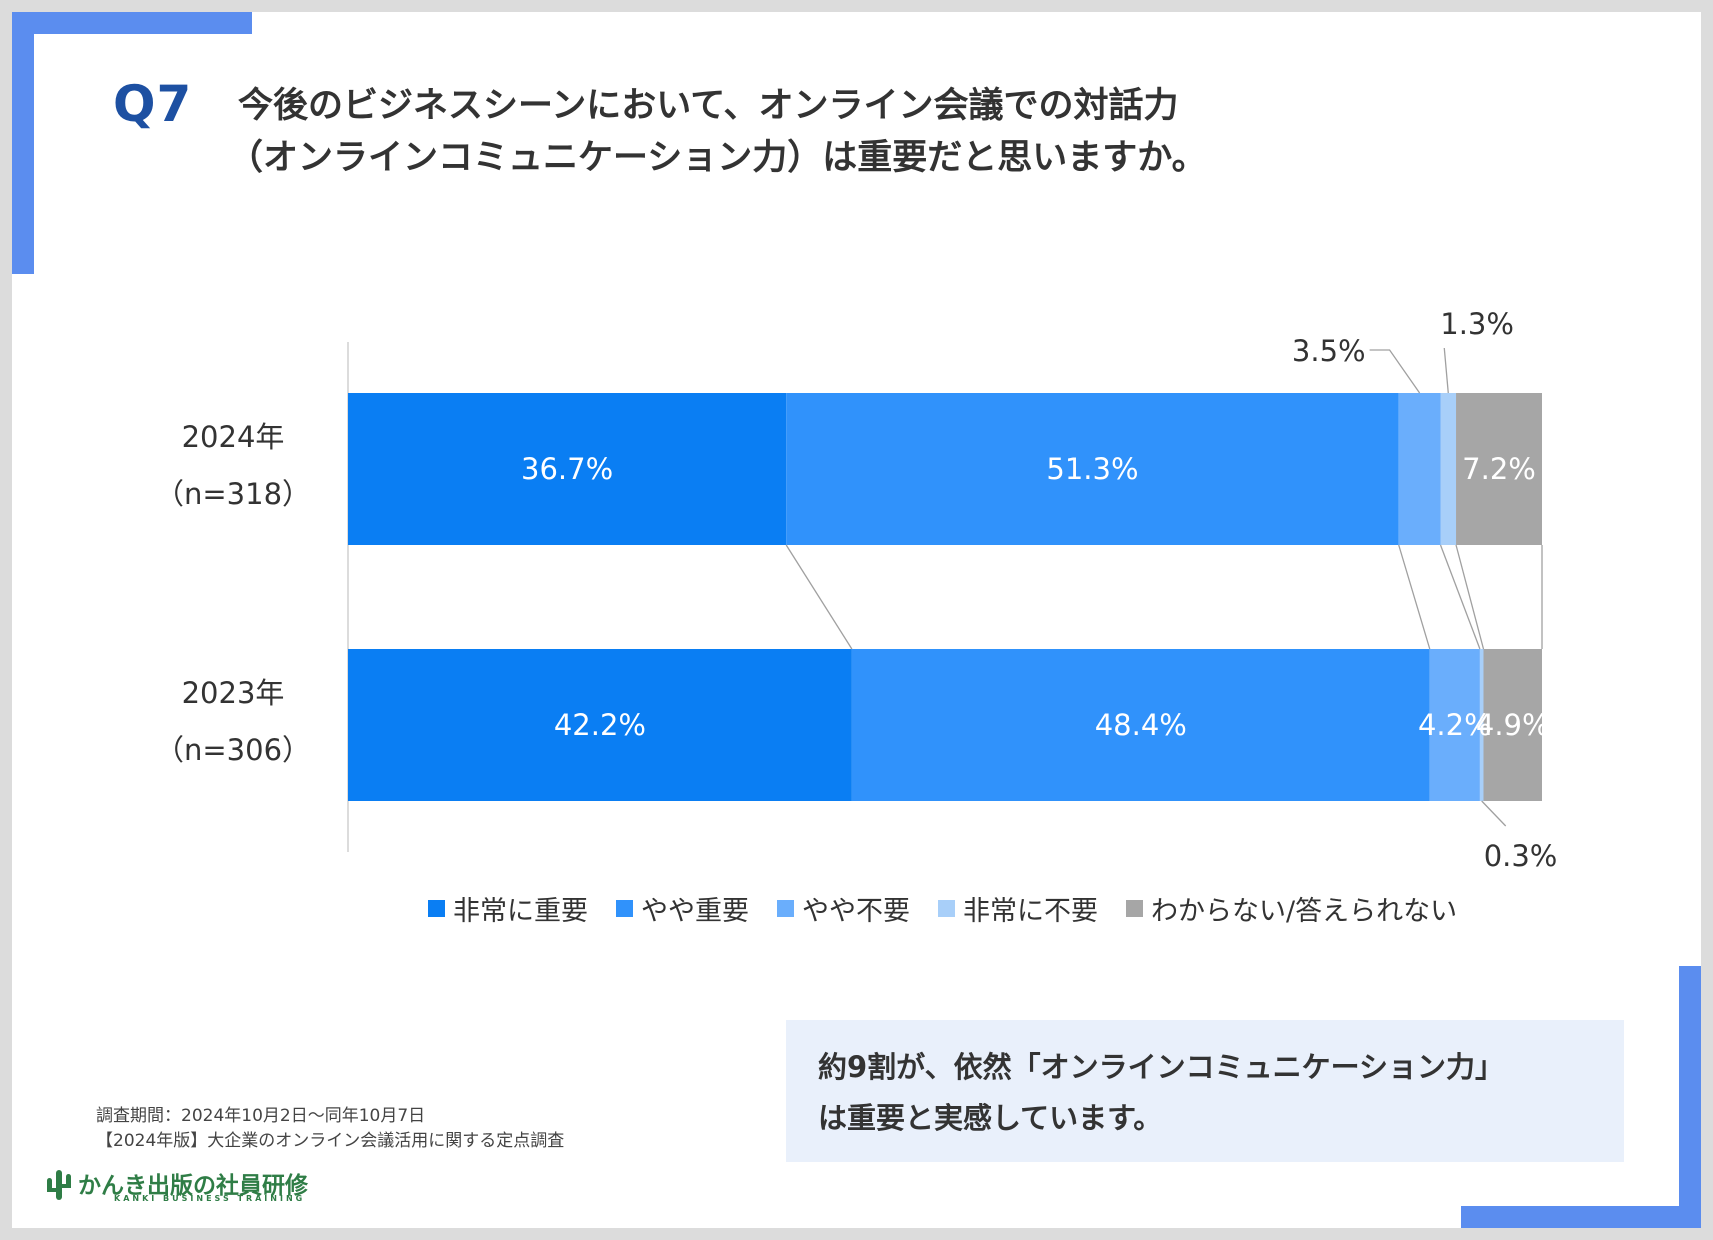 The height and width of the screenshot is (1240, 1713). I want to click on legend-item-3: 非常に不要, so click(1018, 908).